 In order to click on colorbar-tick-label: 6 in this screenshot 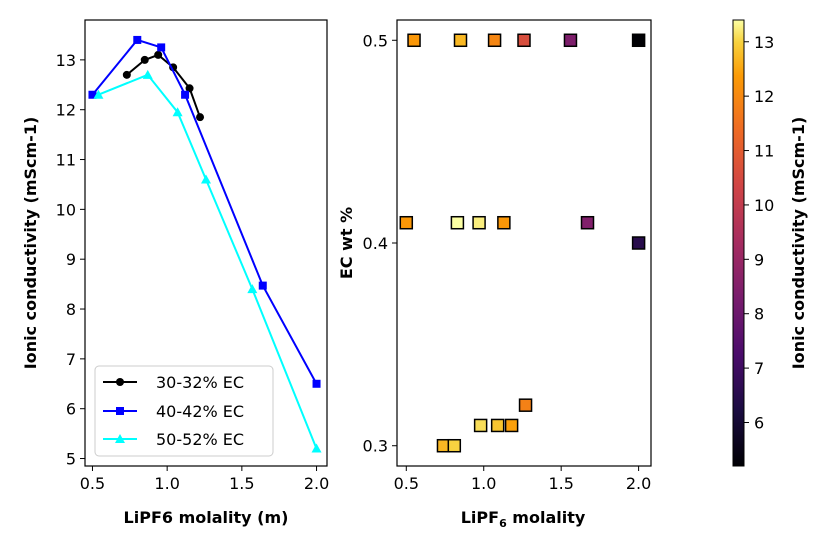, I will do `click(759, 422)`.